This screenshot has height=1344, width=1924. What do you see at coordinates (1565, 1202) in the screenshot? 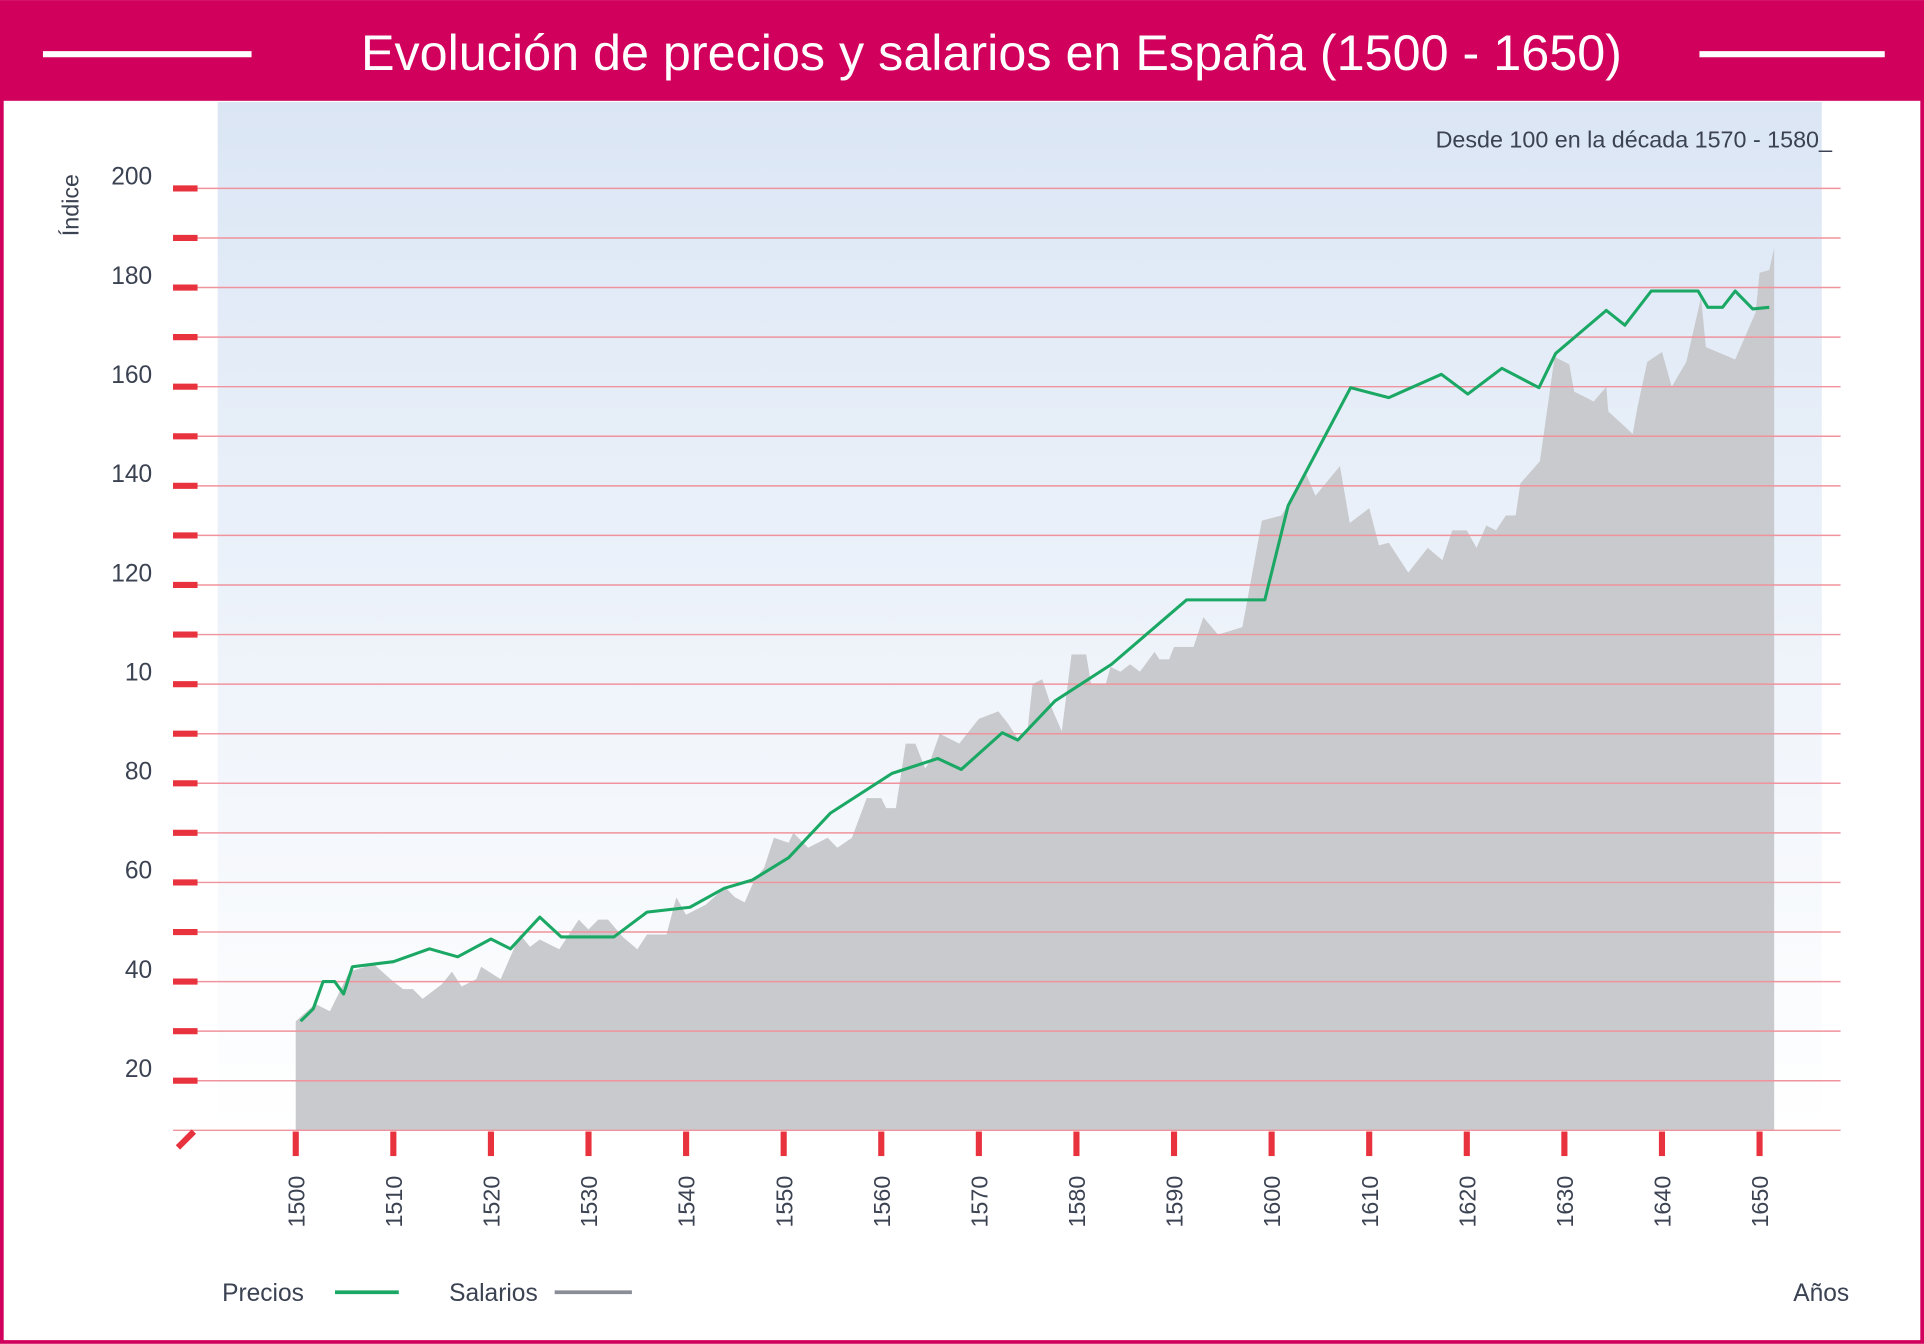
I see `x-tick-label: 1630` at bounding box center [1565, 1202].